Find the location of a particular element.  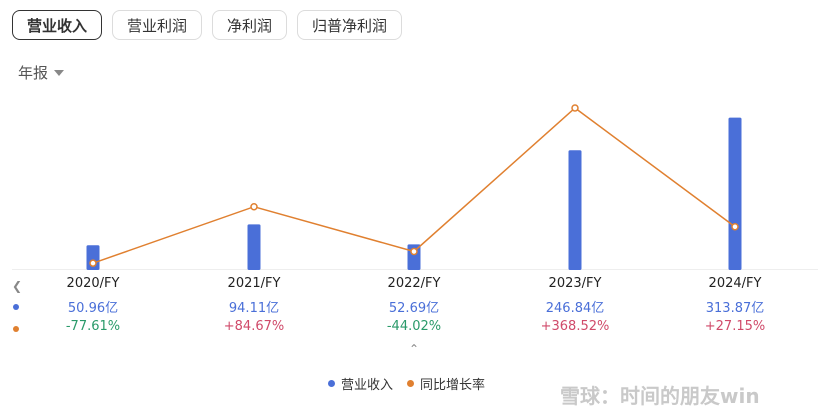

growth-row: -77.61% +84.67% -44.02% +368.52% +27.15% is located at coordinates (415, 329).